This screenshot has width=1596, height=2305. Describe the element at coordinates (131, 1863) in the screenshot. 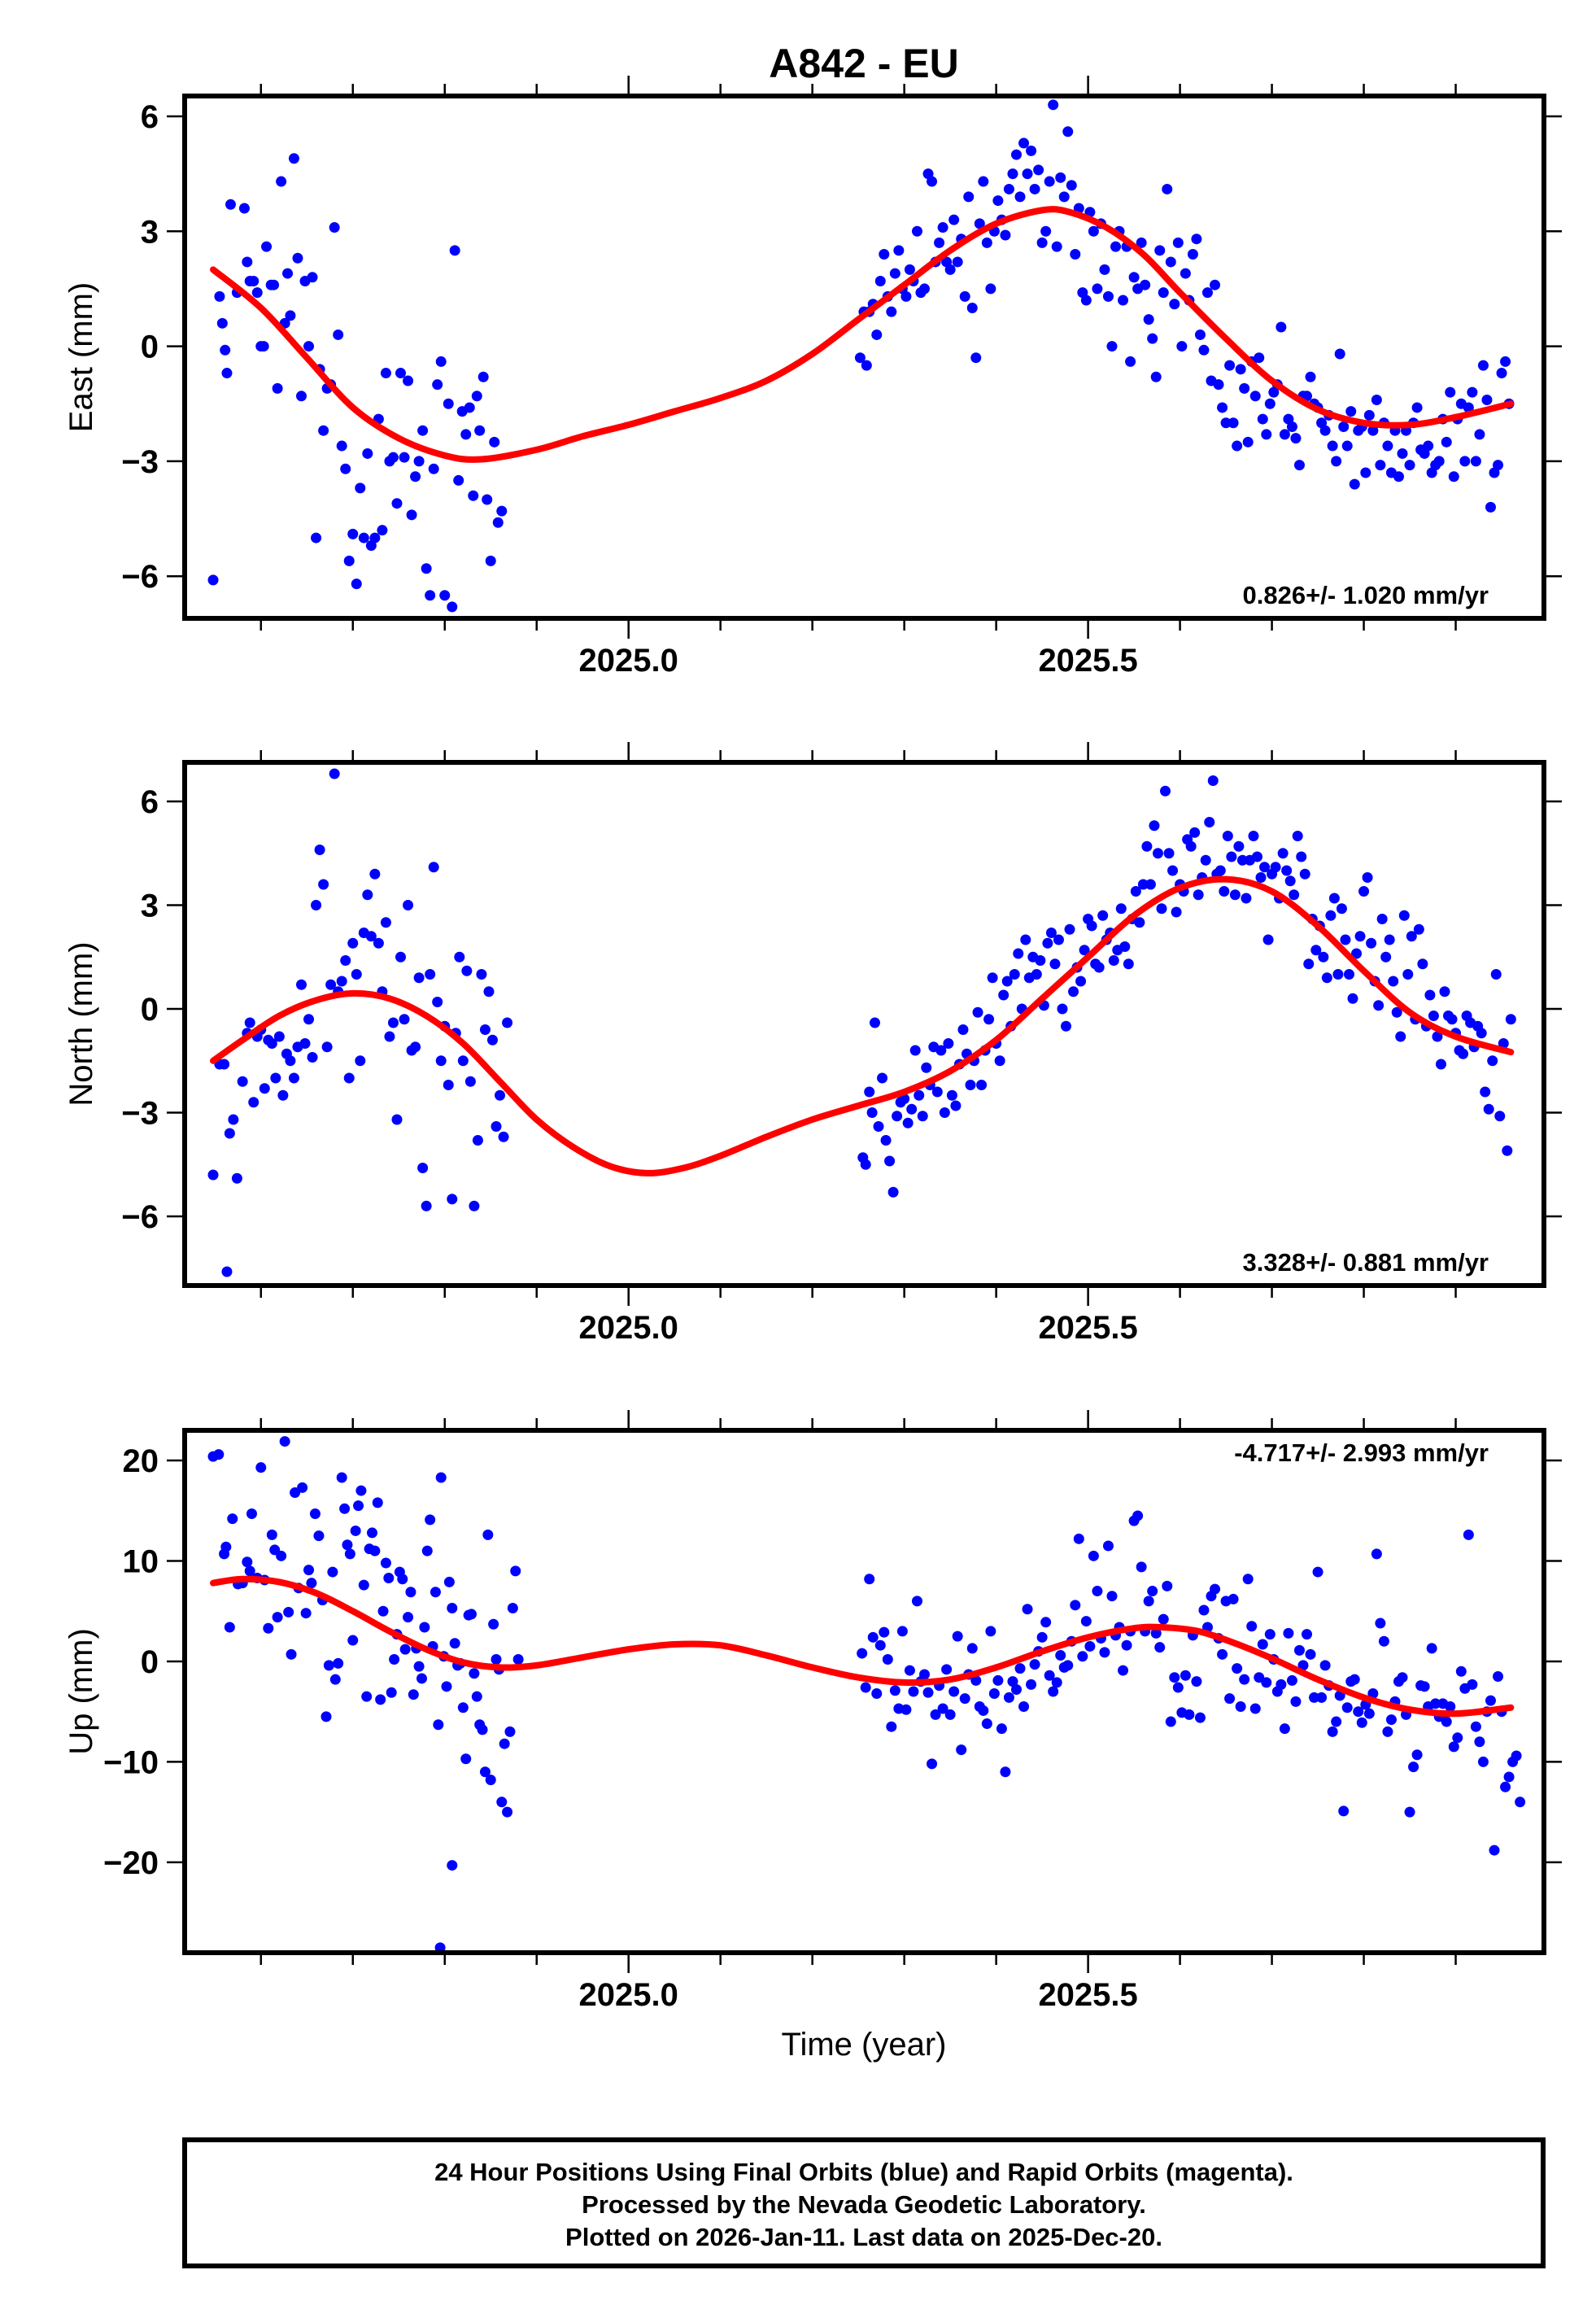

I see `y-tick-label: −20` at that location.